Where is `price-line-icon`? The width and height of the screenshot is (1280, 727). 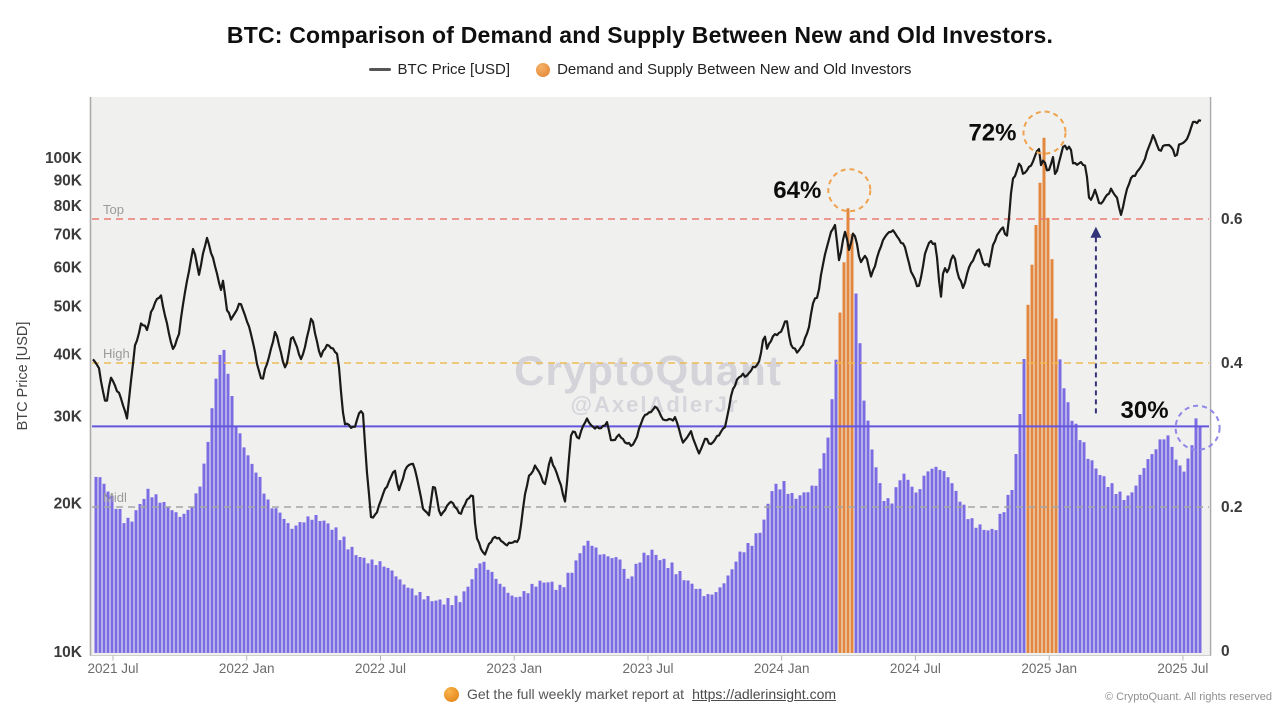 price-line-icon is located at coordinates (379, 69).